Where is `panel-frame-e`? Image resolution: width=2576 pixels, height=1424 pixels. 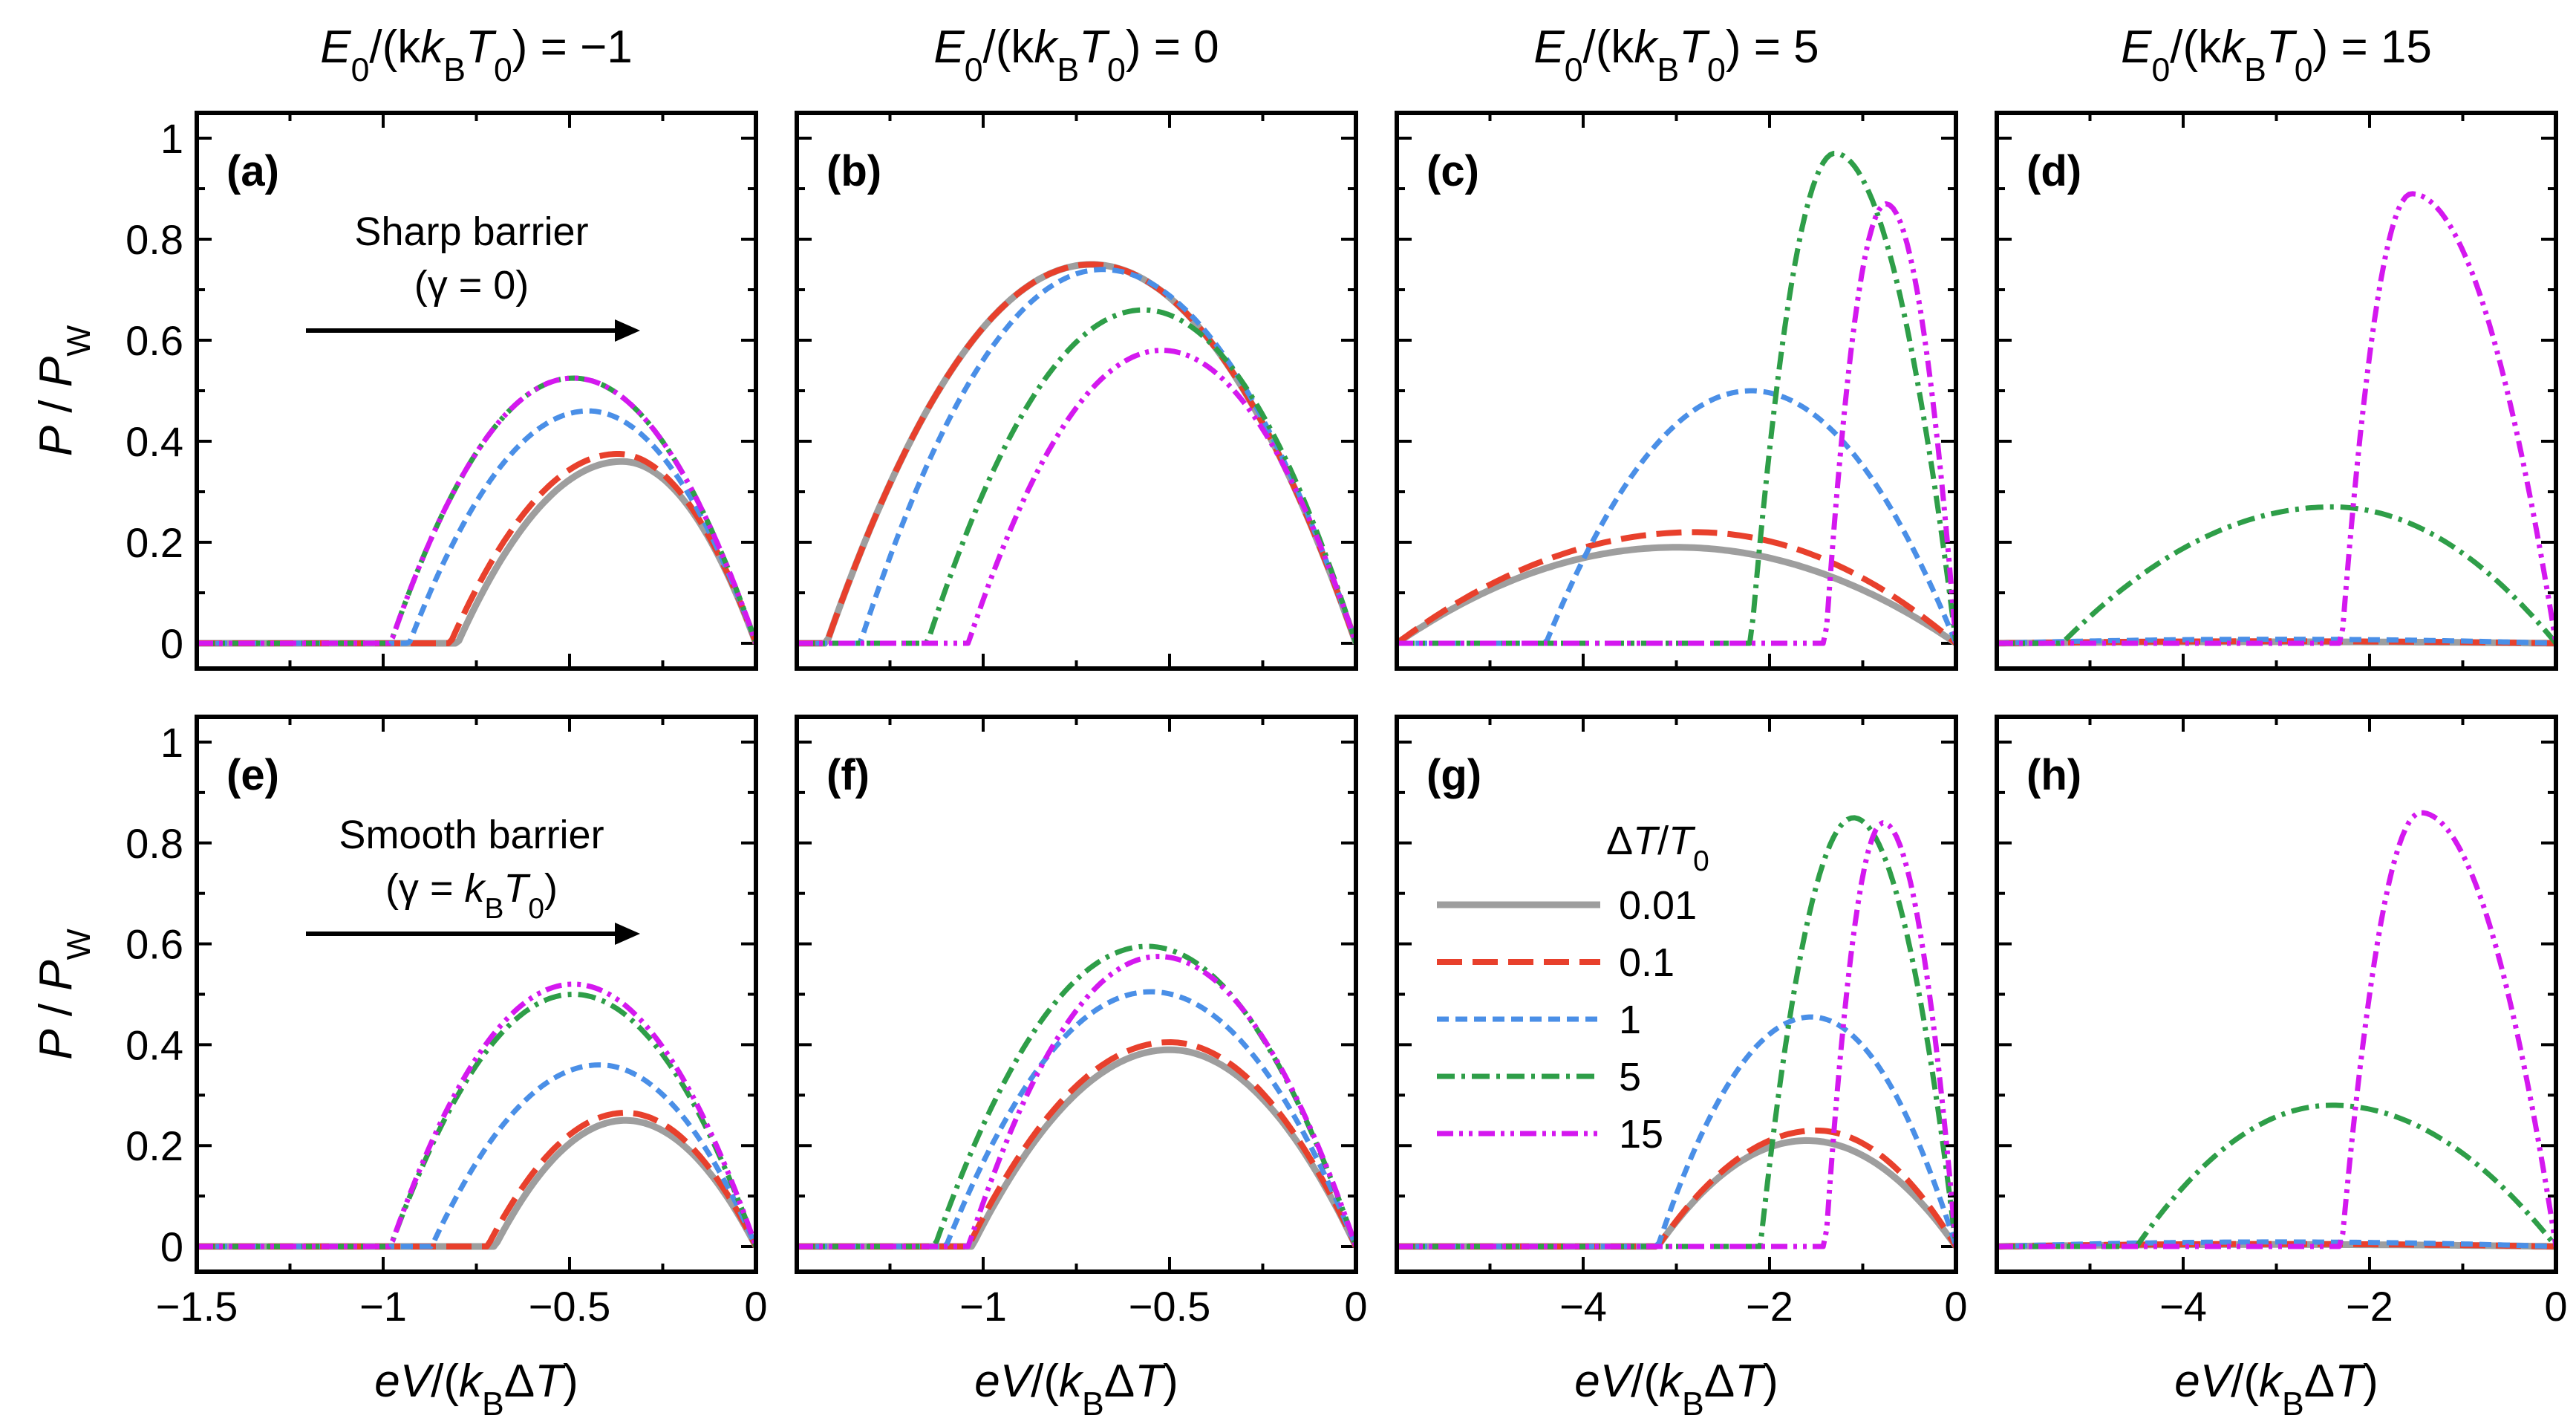
panel-frame-e is located at coordinates (476, 995).